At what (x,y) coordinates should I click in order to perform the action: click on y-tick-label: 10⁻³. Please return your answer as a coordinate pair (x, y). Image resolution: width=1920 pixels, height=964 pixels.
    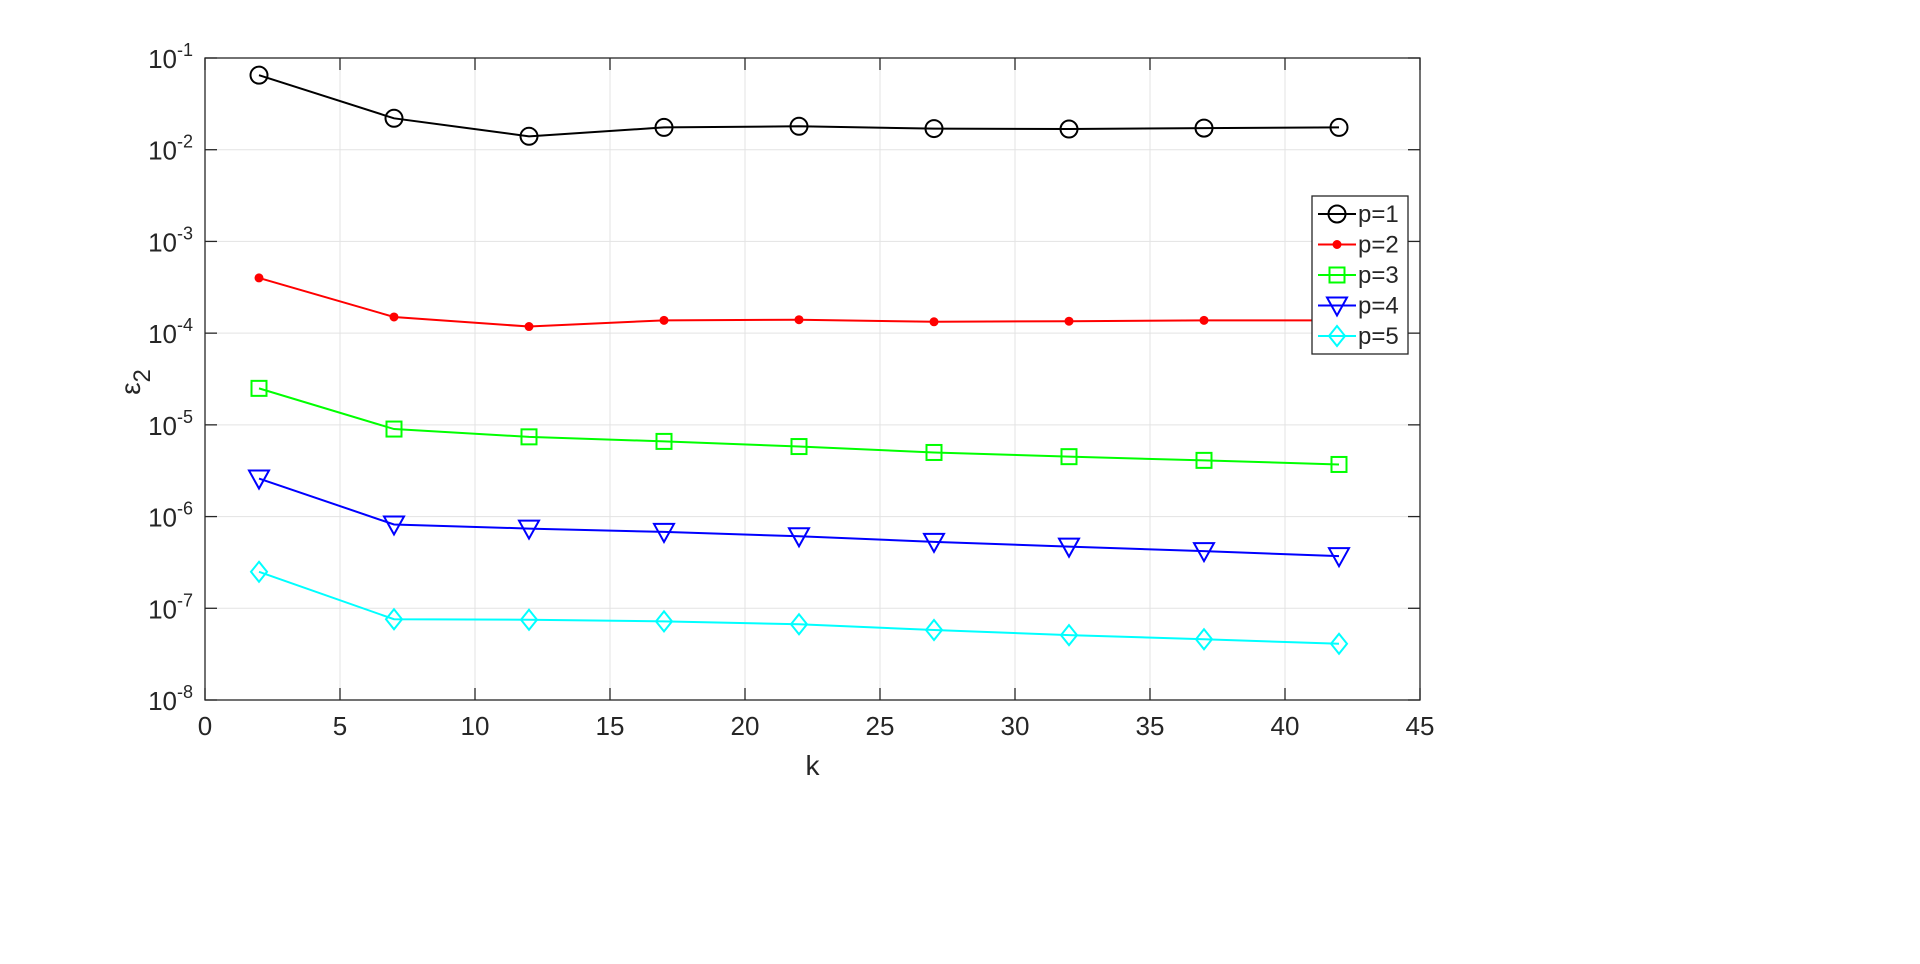
    Looking at the image, I should click on (170, 240).